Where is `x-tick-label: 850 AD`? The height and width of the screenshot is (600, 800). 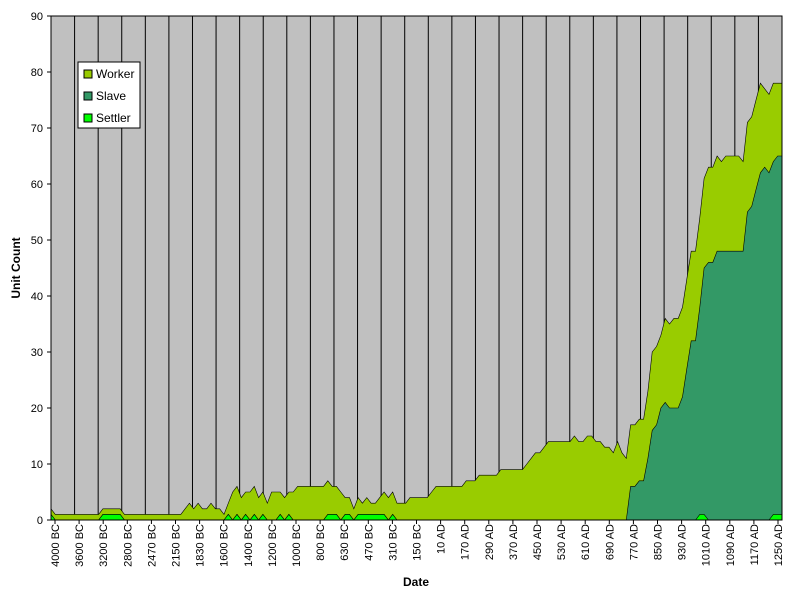
x-tick-label: 850 AD is located at coordinates (659, 542).